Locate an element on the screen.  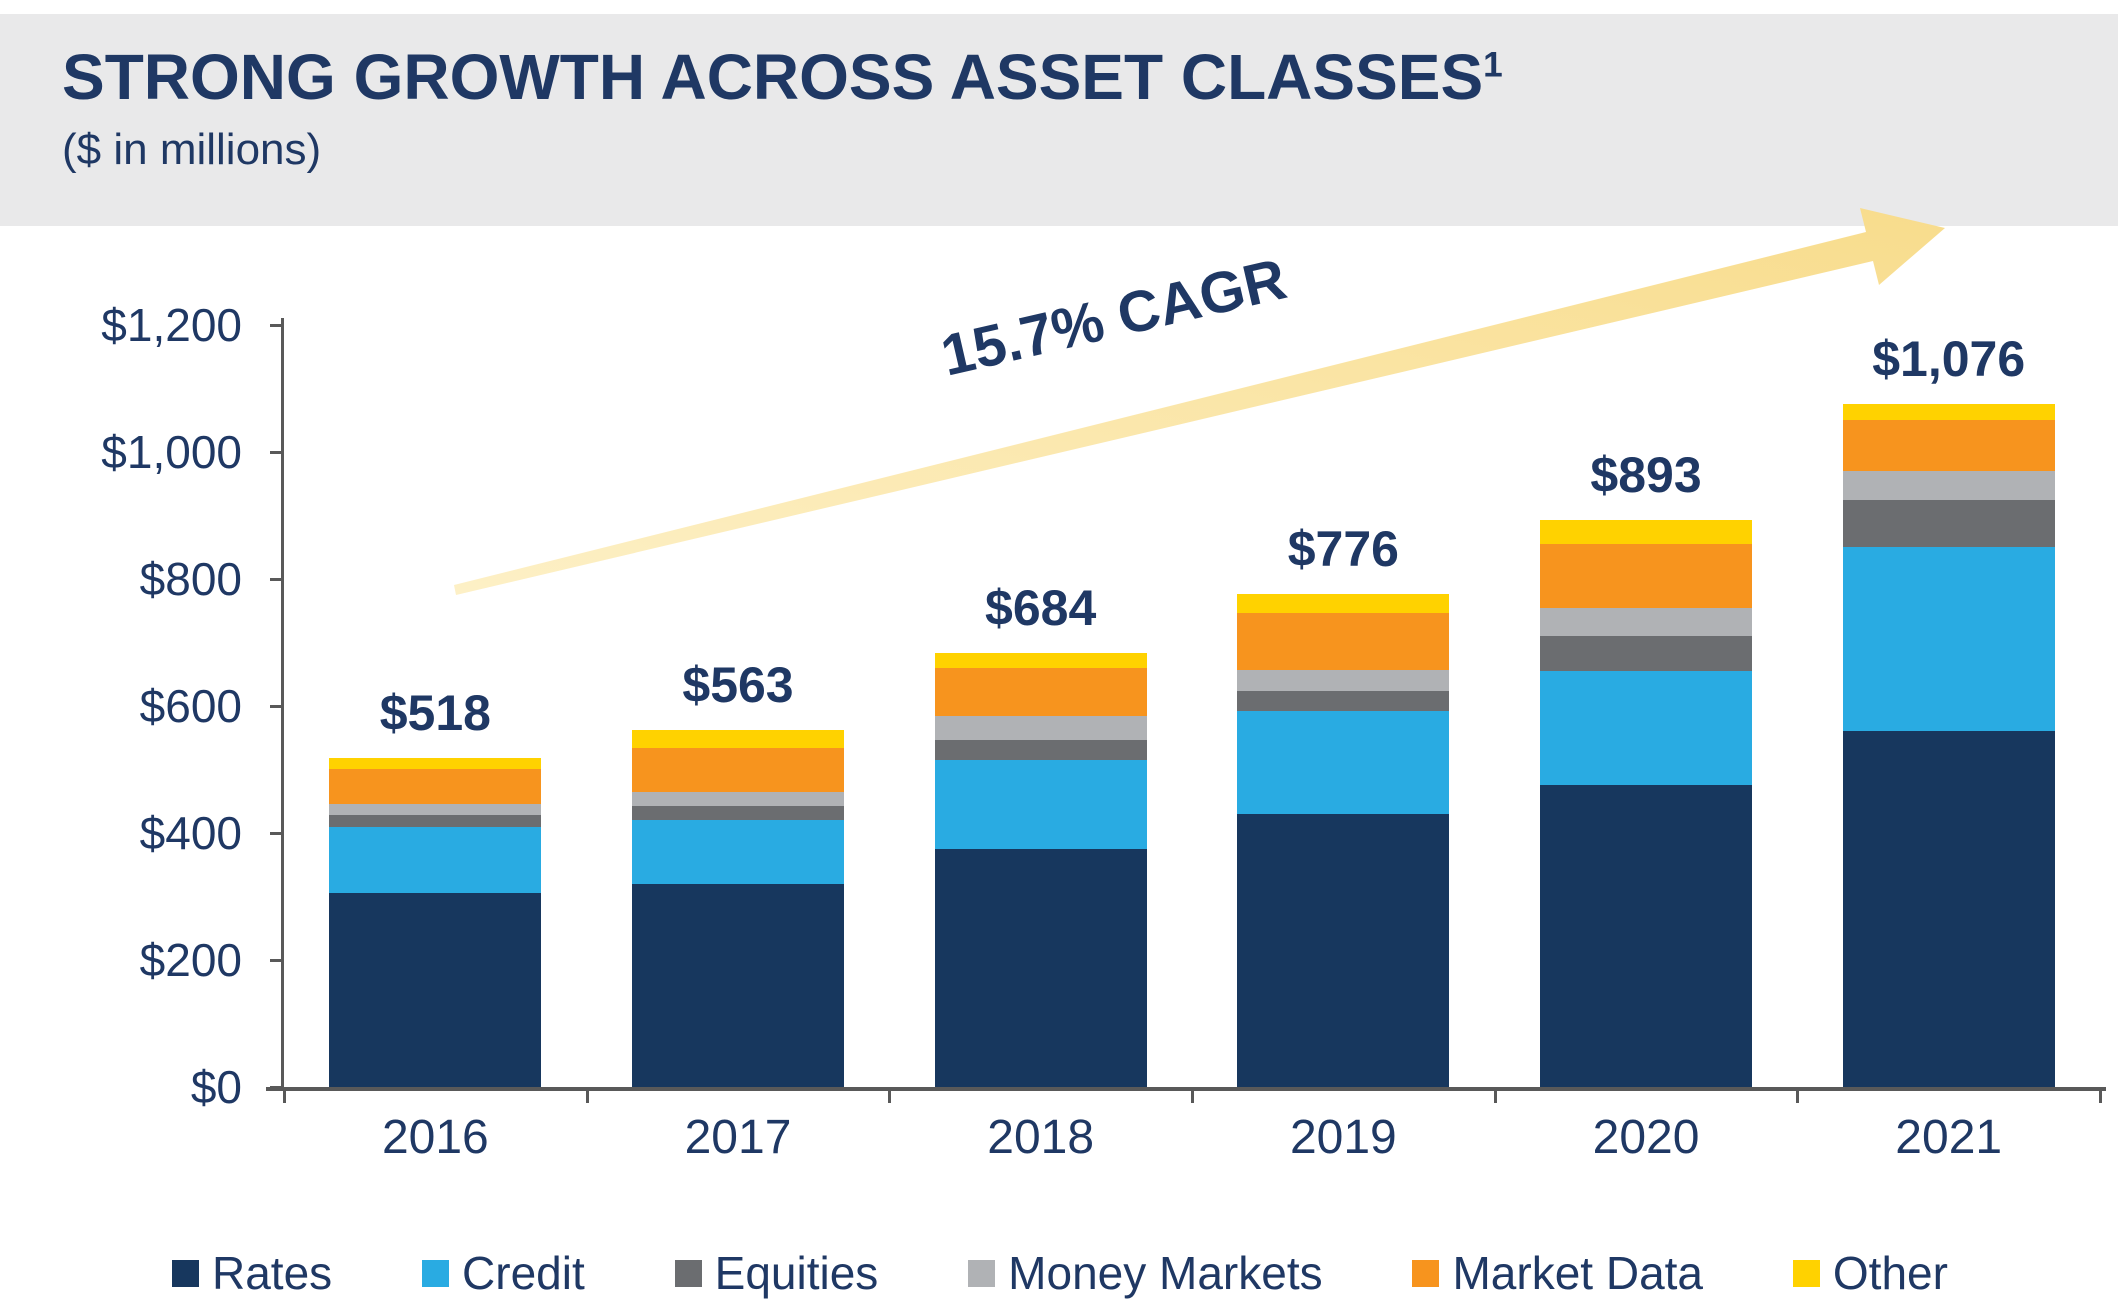
y-axis-labels: $0 $200 $400 $600 $800 $1,000 $1,200 is located at coordinates (141, 706).